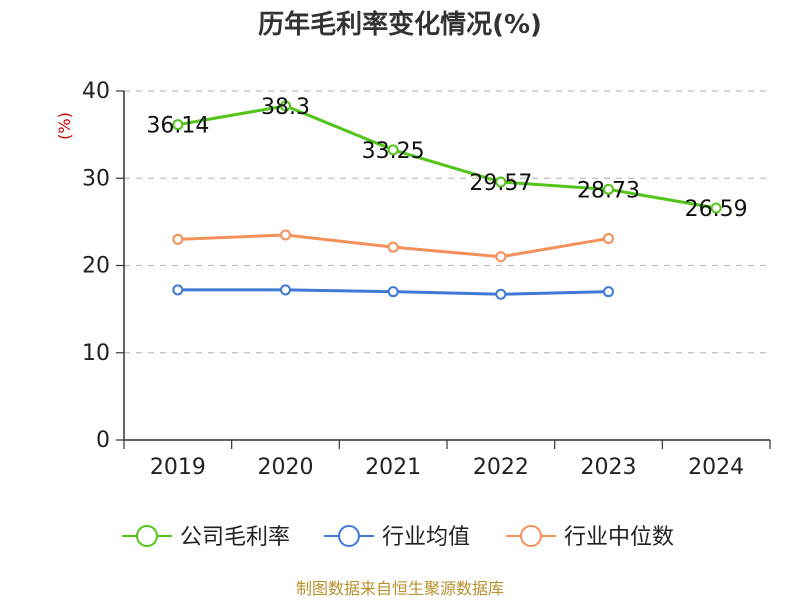  Describe the element at coordinates (103, 440) in the screenshot. I see `y-tick-label-0: 0` at that location.